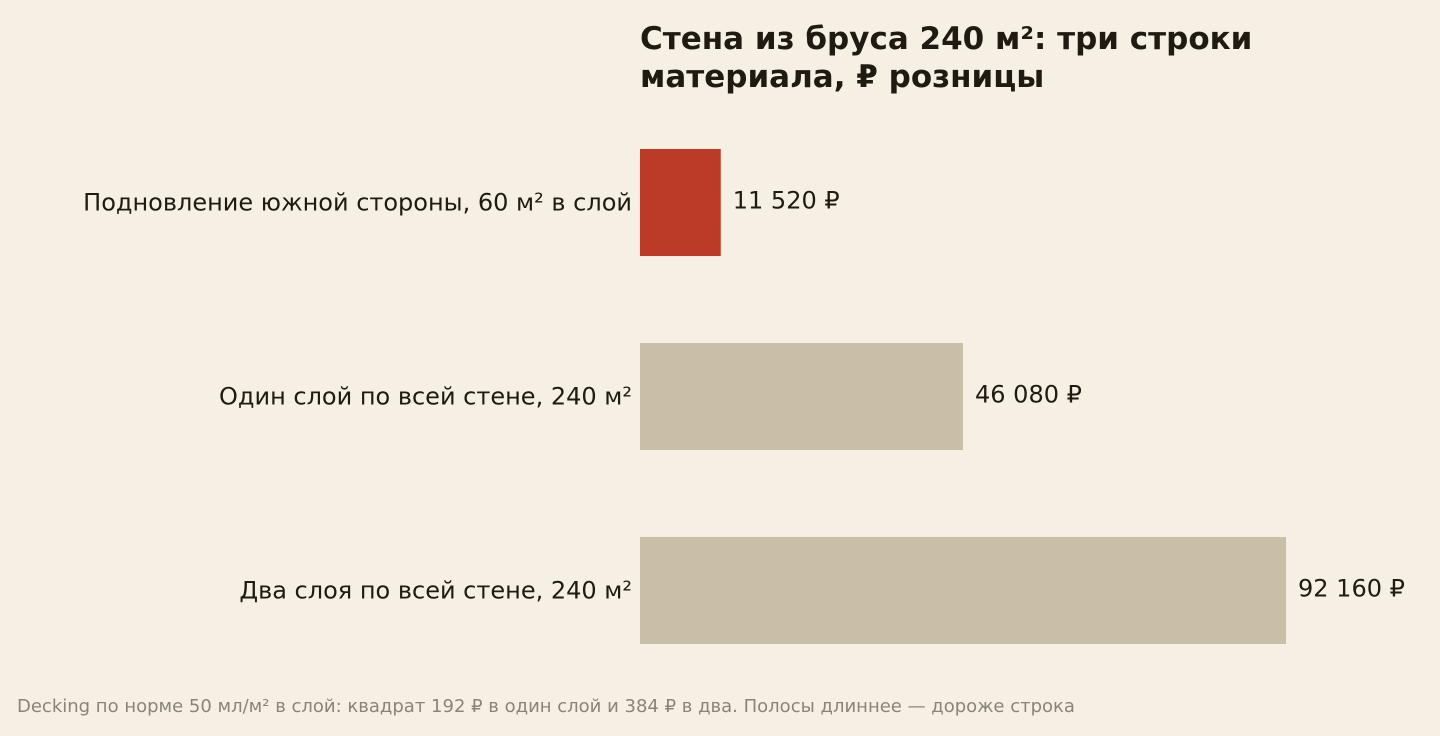 The width and height of the screenshot is (1440, 736). I want to click on category-label-3: Два слоя по всей стене, 240 м², so click(435, 591).